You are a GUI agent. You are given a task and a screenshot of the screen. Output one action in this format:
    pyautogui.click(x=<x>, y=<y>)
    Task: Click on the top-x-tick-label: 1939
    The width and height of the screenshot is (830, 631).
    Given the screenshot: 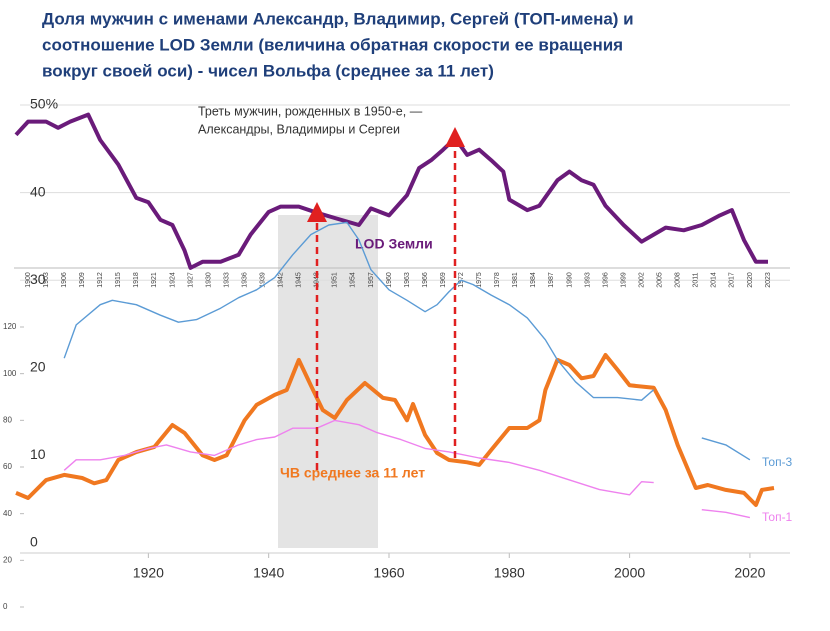 What is the action you would take?
    pyautogui.click(x=263, y=280)
    